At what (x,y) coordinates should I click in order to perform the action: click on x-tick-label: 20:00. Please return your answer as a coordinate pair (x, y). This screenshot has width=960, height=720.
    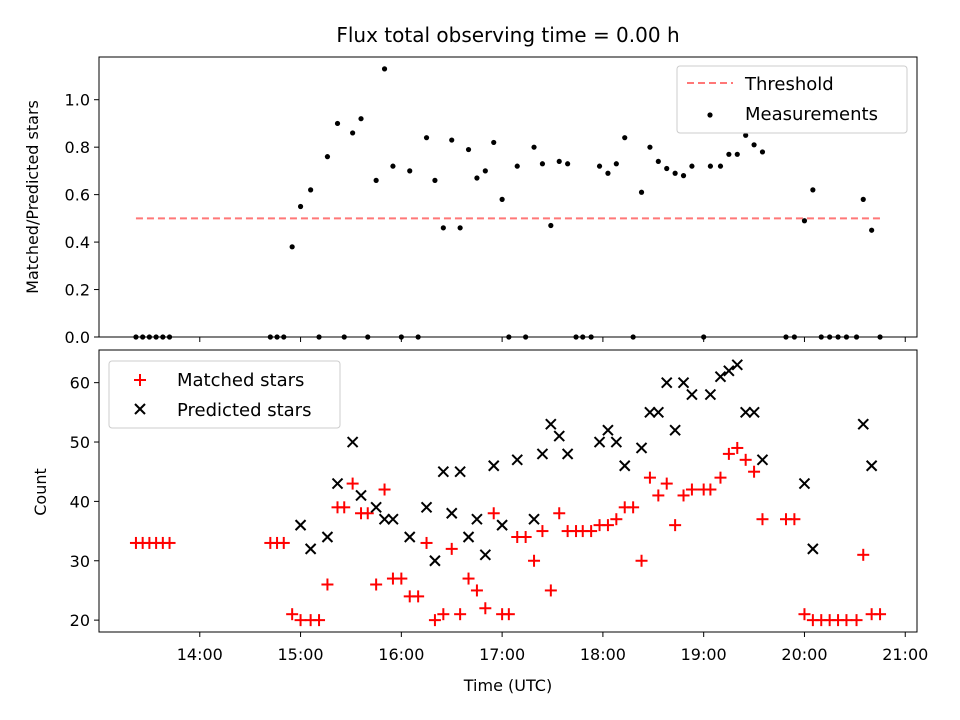
    Looking at the image, I should click on (804, 654).